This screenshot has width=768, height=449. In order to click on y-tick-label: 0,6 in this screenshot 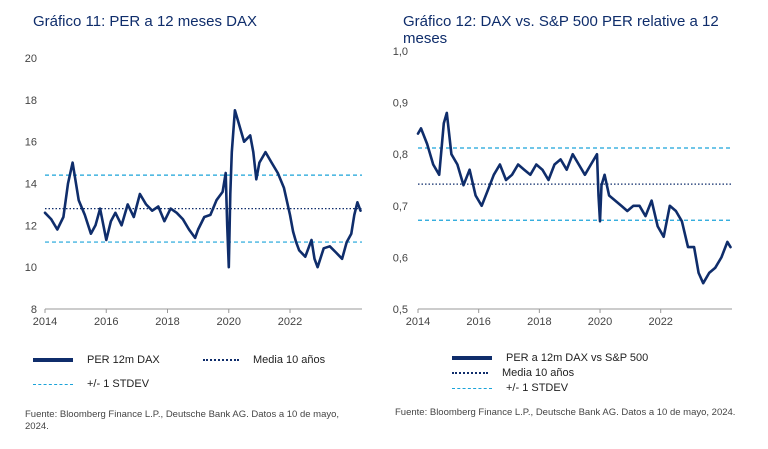, I will do `click(400, 258)`.